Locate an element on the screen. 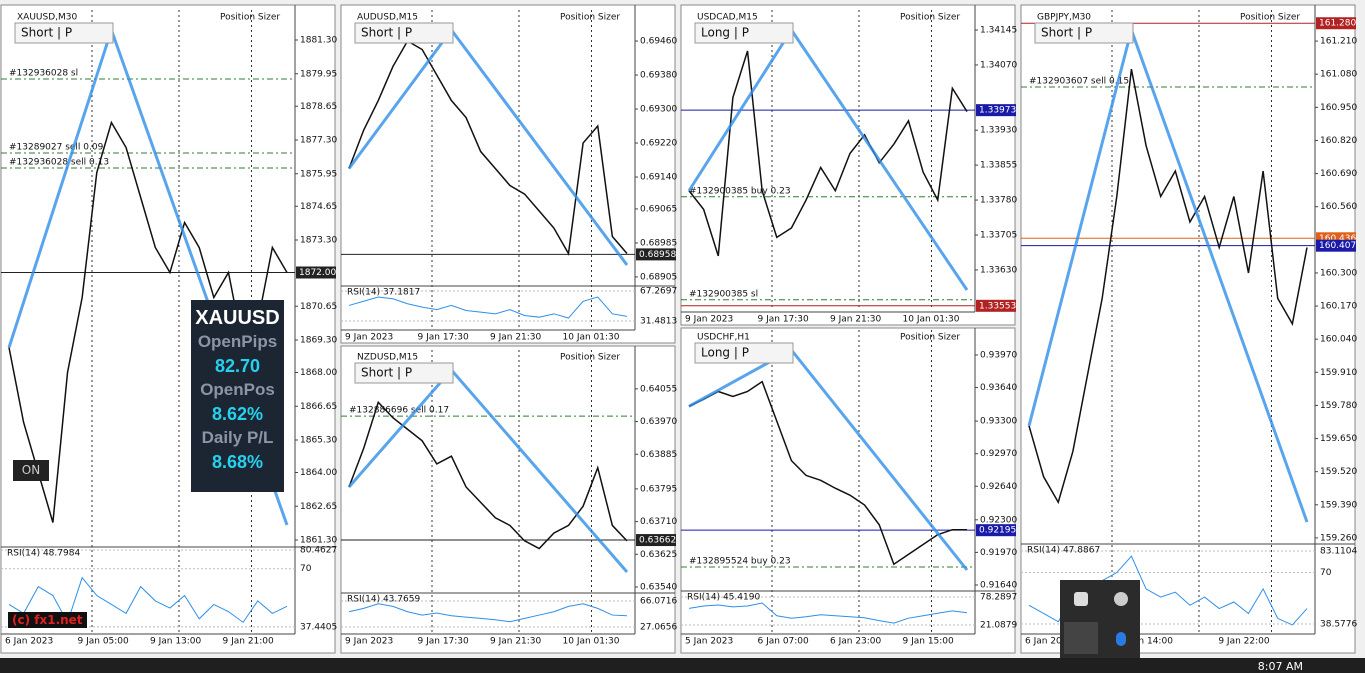 This screenshot has height=673, width=1365. rsi-tick-label: 80.4627 is located at coordinates (318, 551).